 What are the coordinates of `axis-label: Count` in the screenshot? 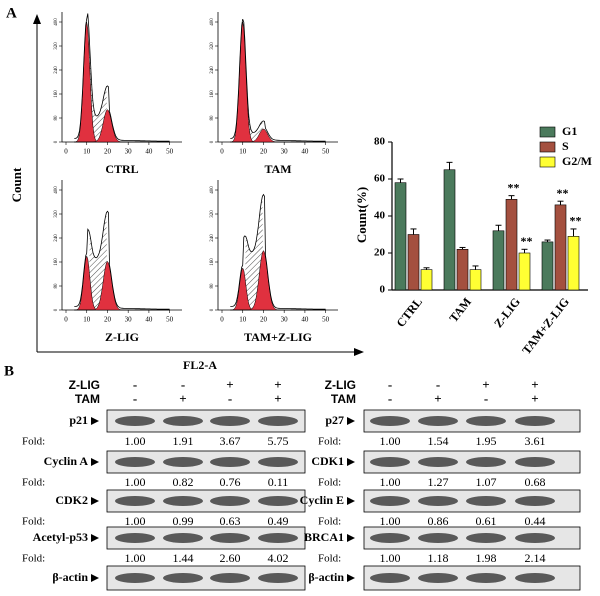 It's located at (16, 184).